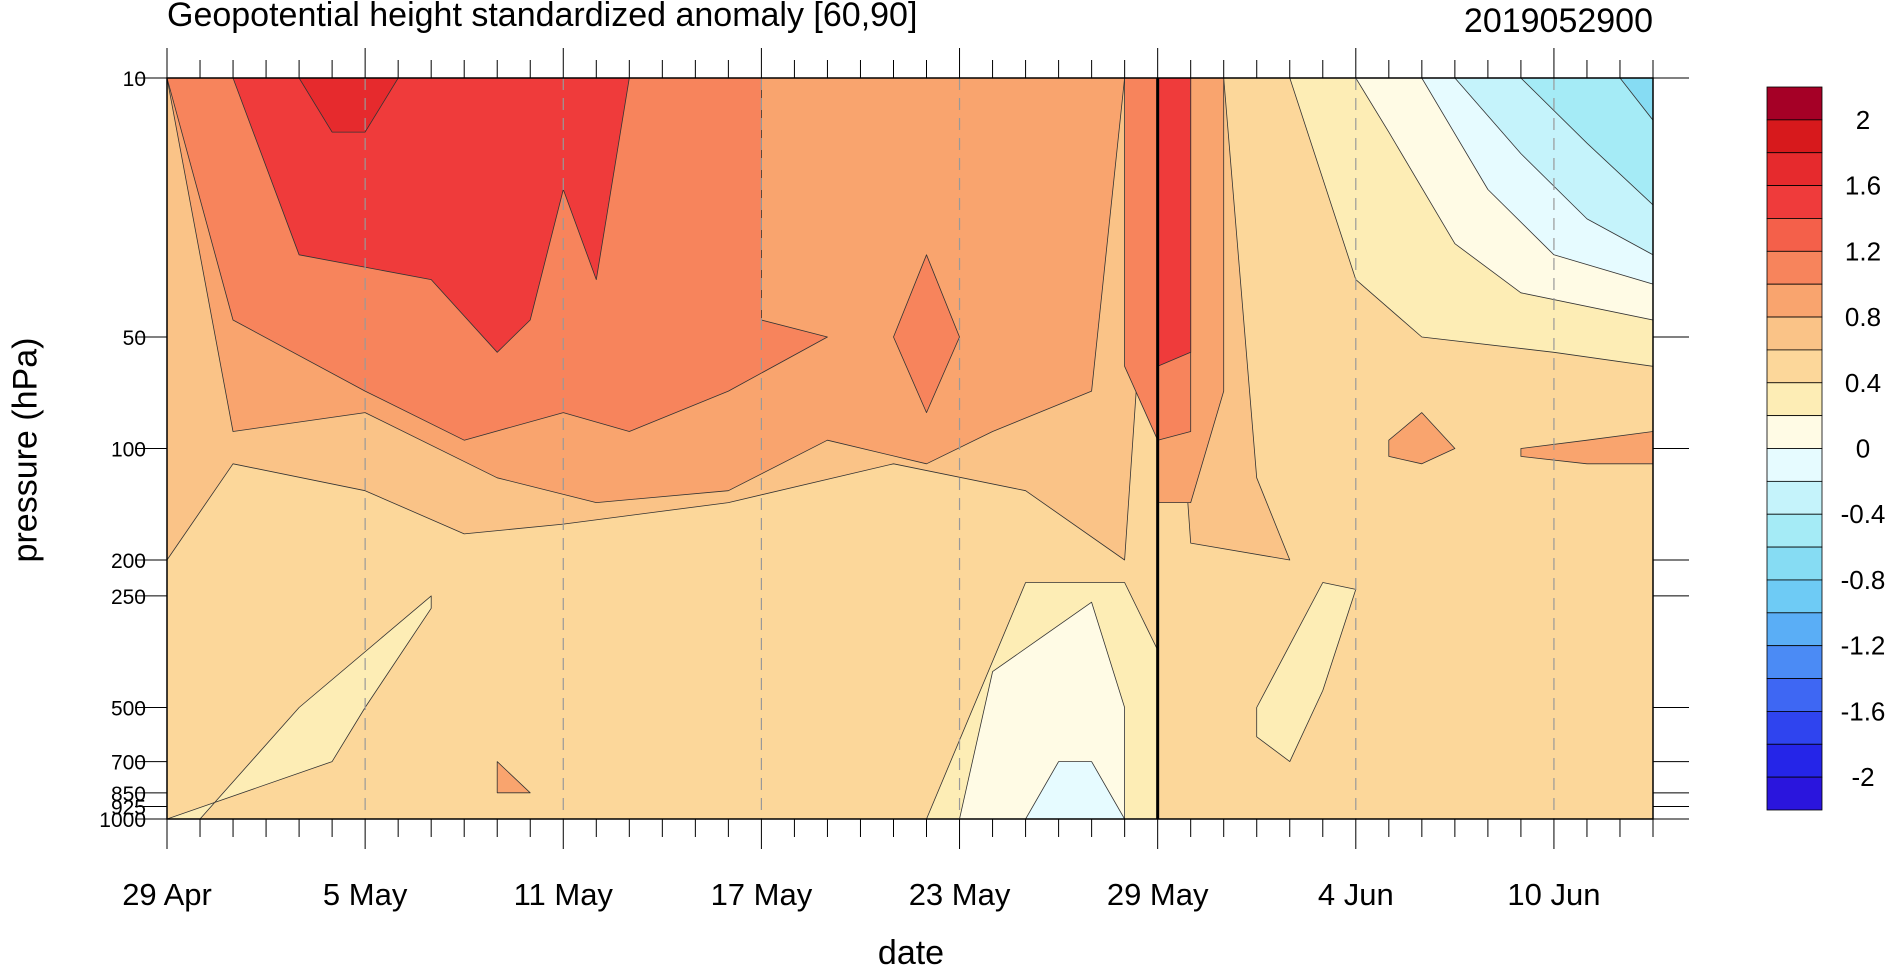 This screenshot has height=973, width=1889. What do you see at coordinates (960, 894) in the screenshot?
I see `x-tick-label-4: 23 May` at bounding box center [960, 894].